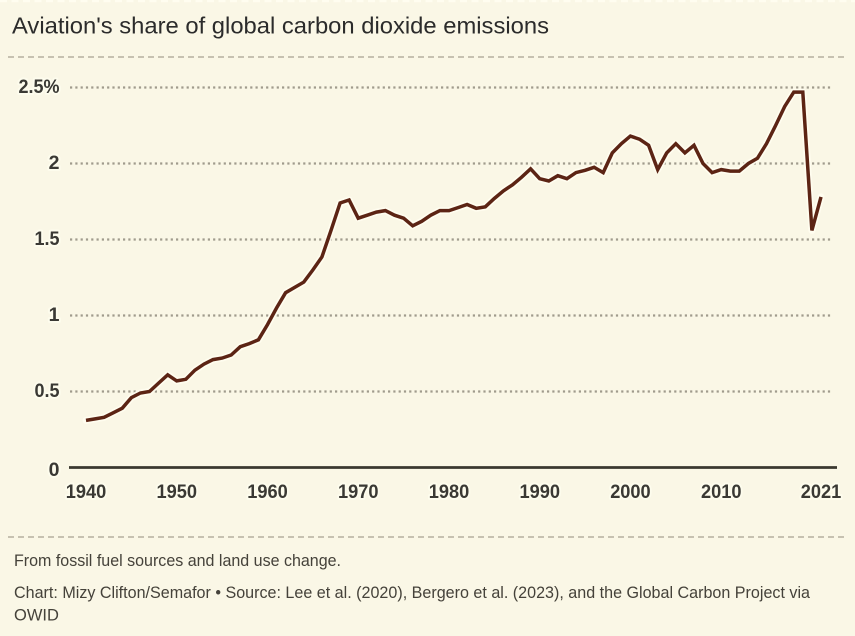 This screenshot has height=636, width=855. Describe the element at coordinates (54, 315) in the screenshot. I see `svg-text: 1` at that location.